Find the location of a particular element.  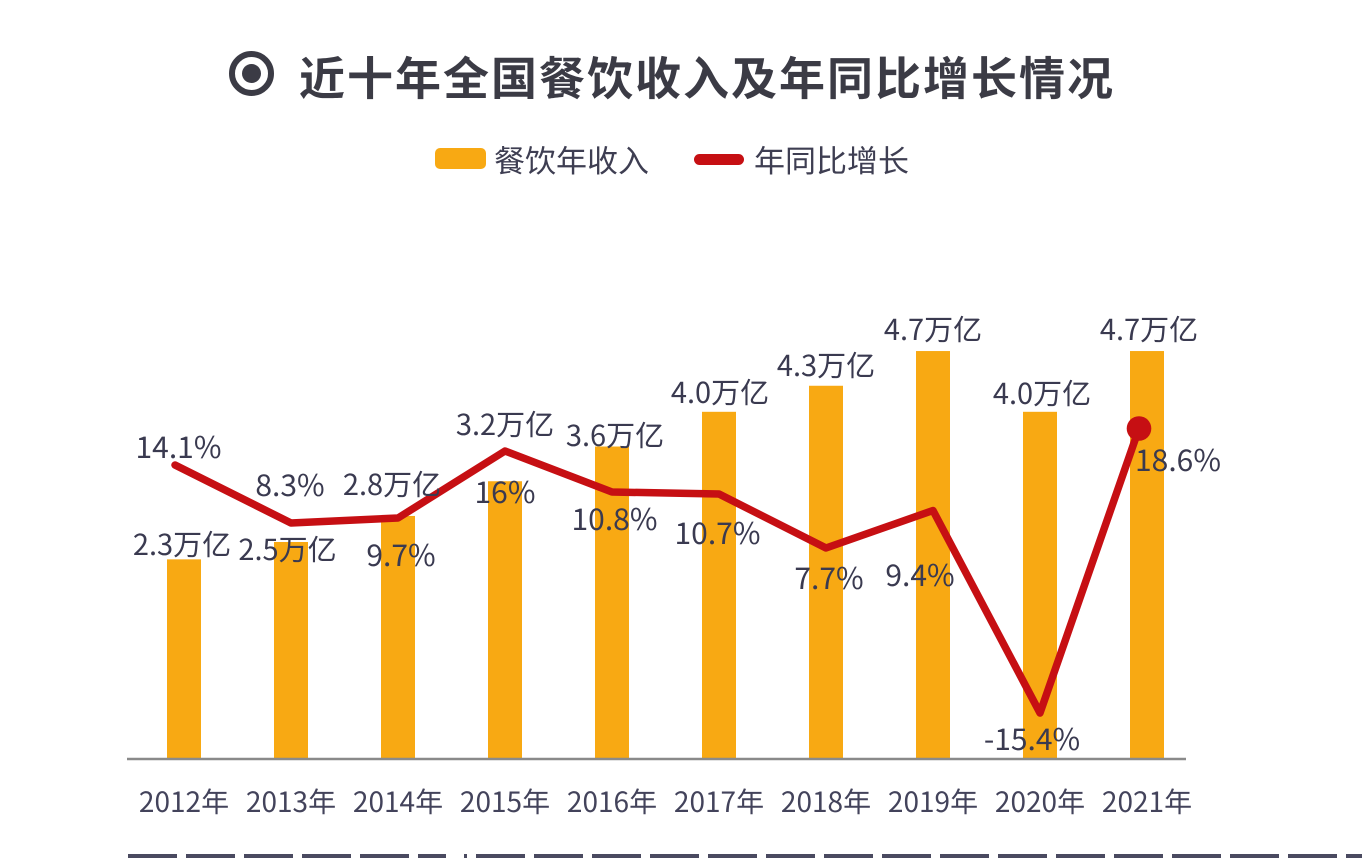

x-axis-label-2016年: 2016年 is located at coordinates (612, 801).